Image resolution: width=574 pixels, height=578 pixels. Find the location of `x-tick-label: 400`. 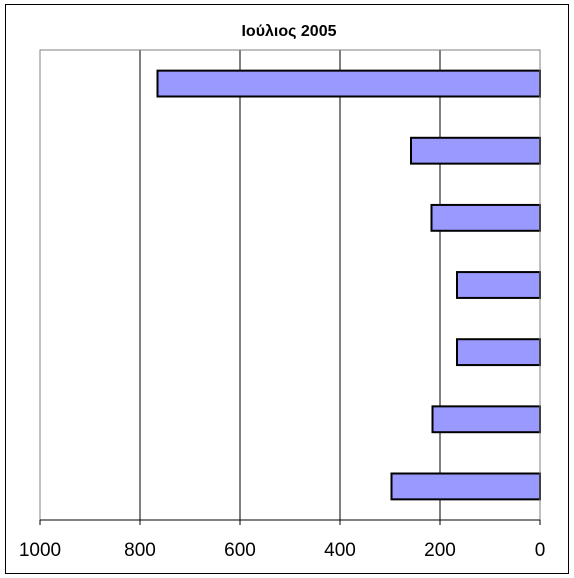

x-tick-label: 400 is located at coordinates (340, 550).